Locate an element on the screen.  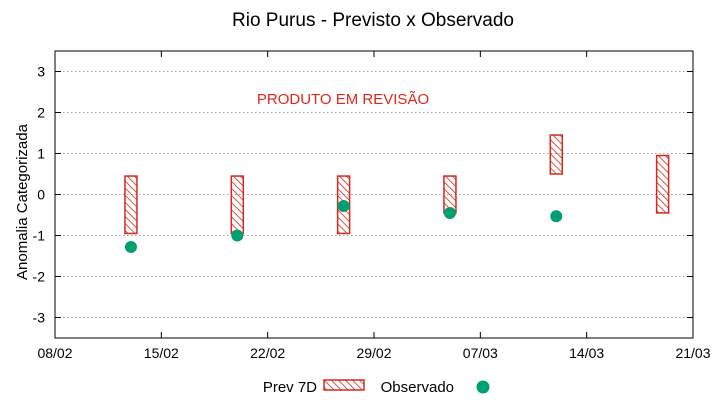
x-tick-label: 14/03 is located at coordinates (586, 353).